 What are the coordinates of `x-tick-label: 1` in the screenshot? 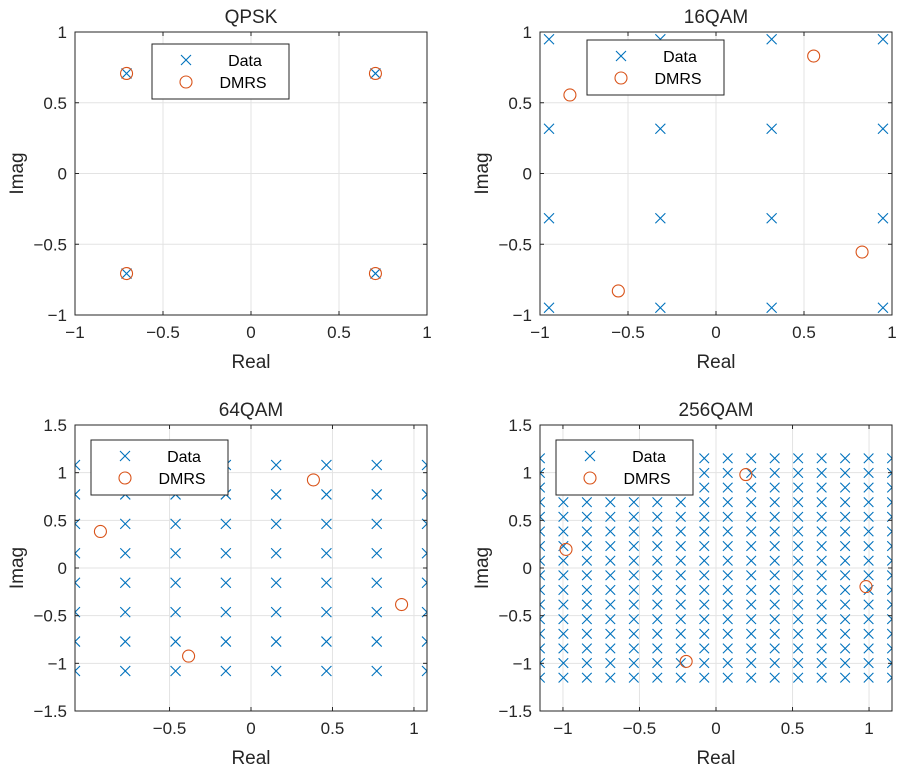 It's located at (891, 332).